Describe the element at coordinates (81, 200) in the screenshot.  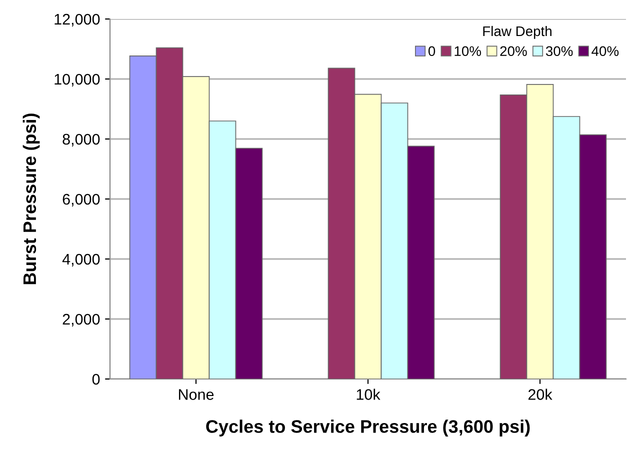
I see `y-tick-label: 6,000` at that location.